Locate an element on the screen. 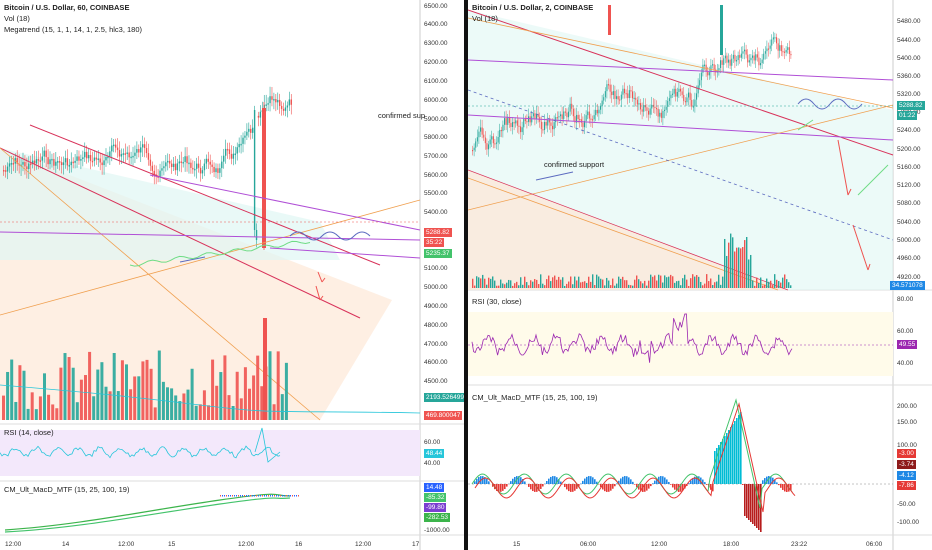  annotation-text: confirmed sup is located at coordinates (402, 115).